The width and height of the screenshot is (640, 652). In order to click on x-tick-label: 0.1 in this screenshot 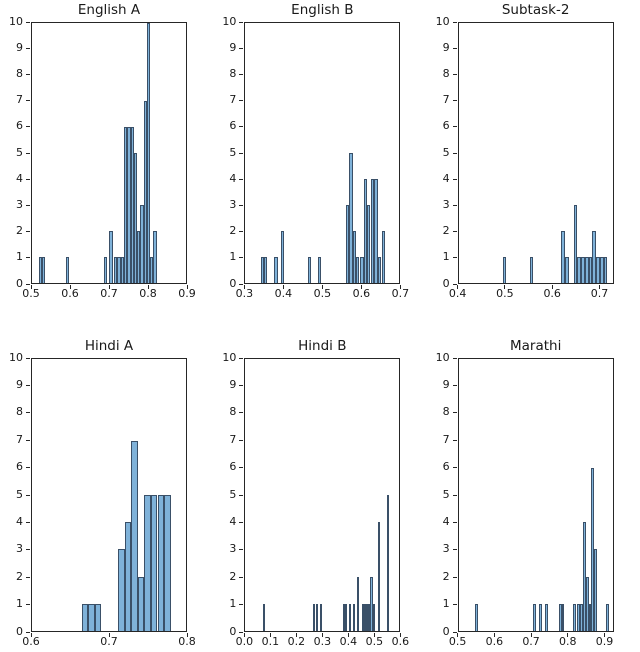, I will do `click(270, 641)`.